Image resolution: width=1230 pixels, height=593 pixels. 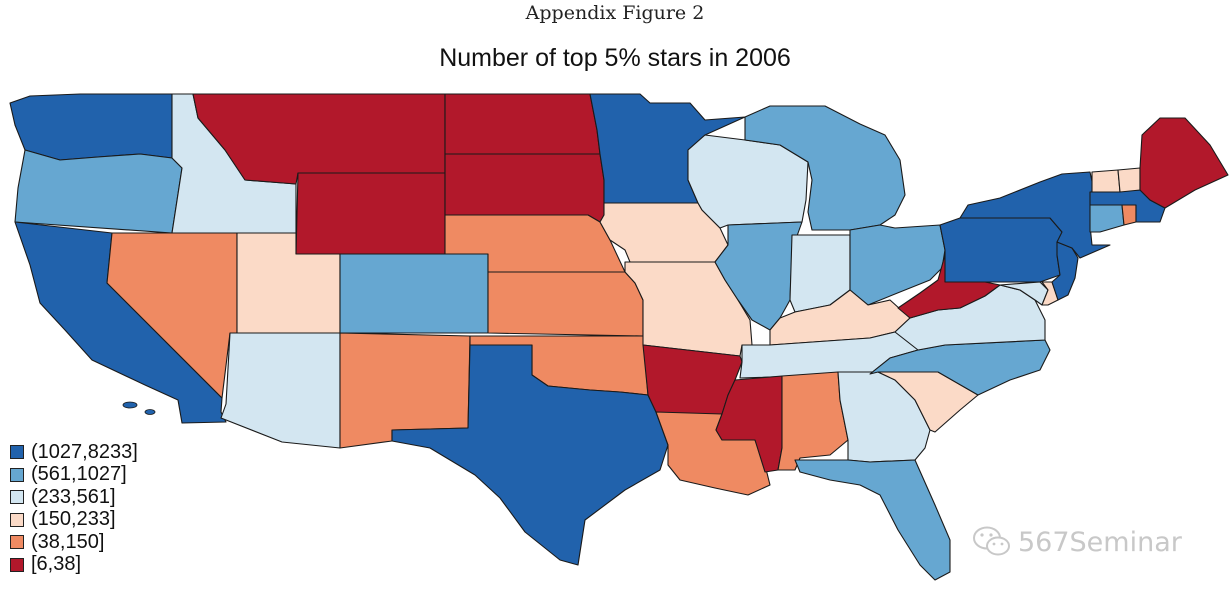 I want to click on state-south-dakota, so click(x=524, y=188).